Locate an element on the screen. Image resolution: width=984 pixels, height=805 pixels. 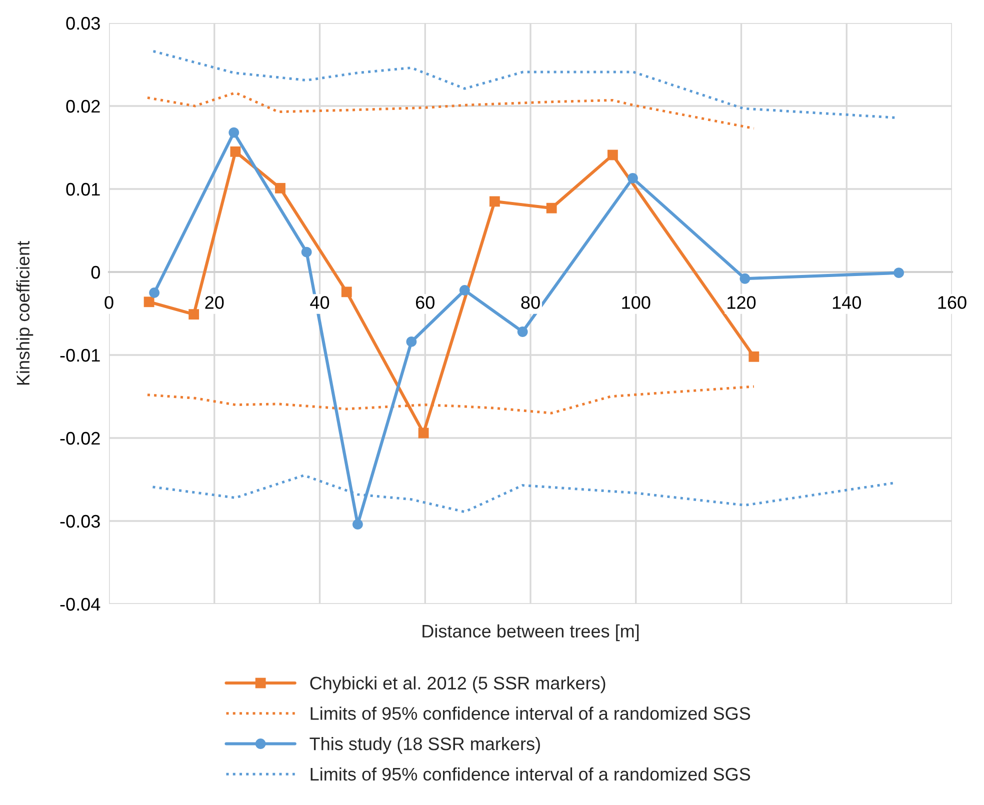
y-tick-label: 0.01 is located at coordinates (83, 189).